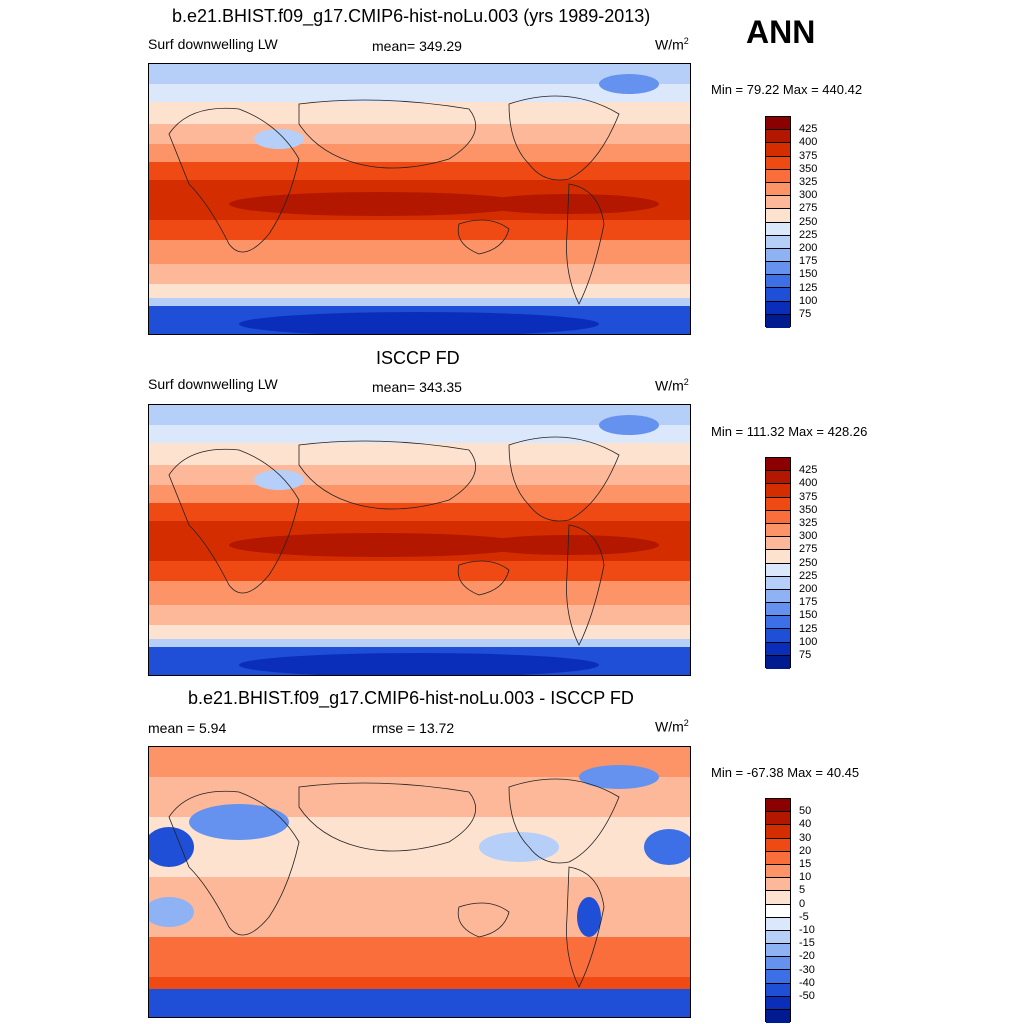  Describe the element at coordinates (213, 384) in the screenshot. I see `panel-2-variable-label: Surf downwelling LW` at that location.